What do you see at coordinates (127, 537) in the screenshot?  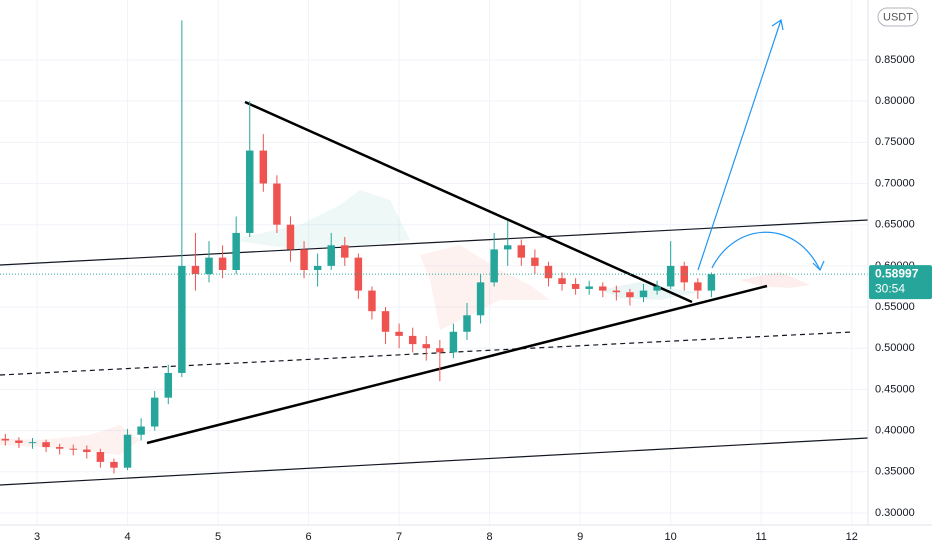 I see `x-tick-label: 4` at bounding box center [127, 537].